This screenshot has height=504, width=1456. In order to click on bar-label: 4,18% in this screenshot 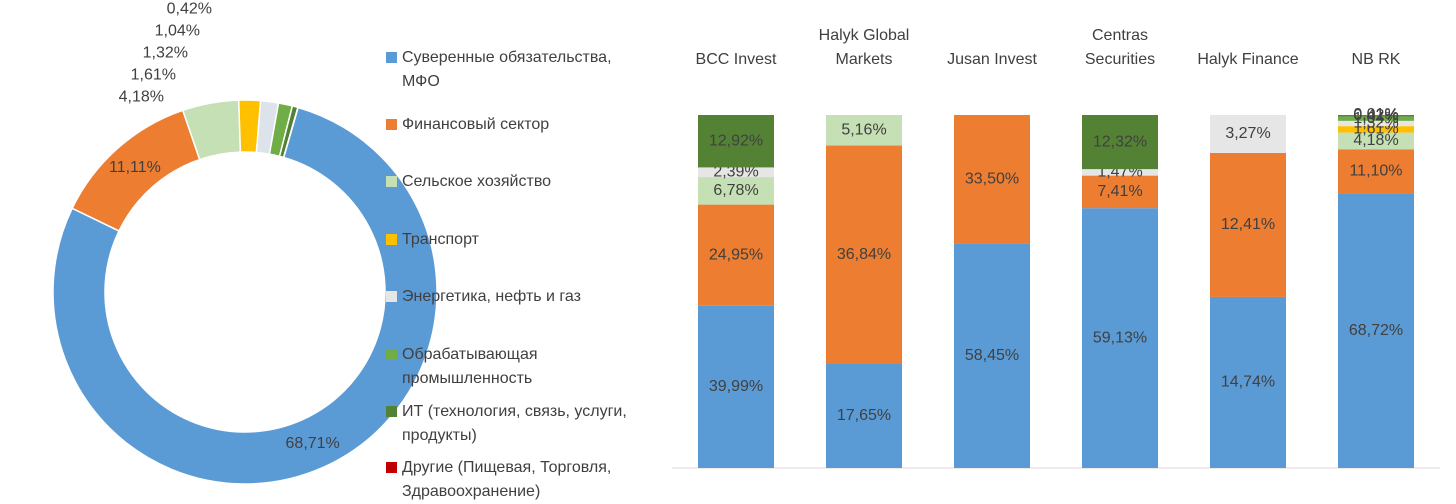, I will do `click(1375, 140)`.